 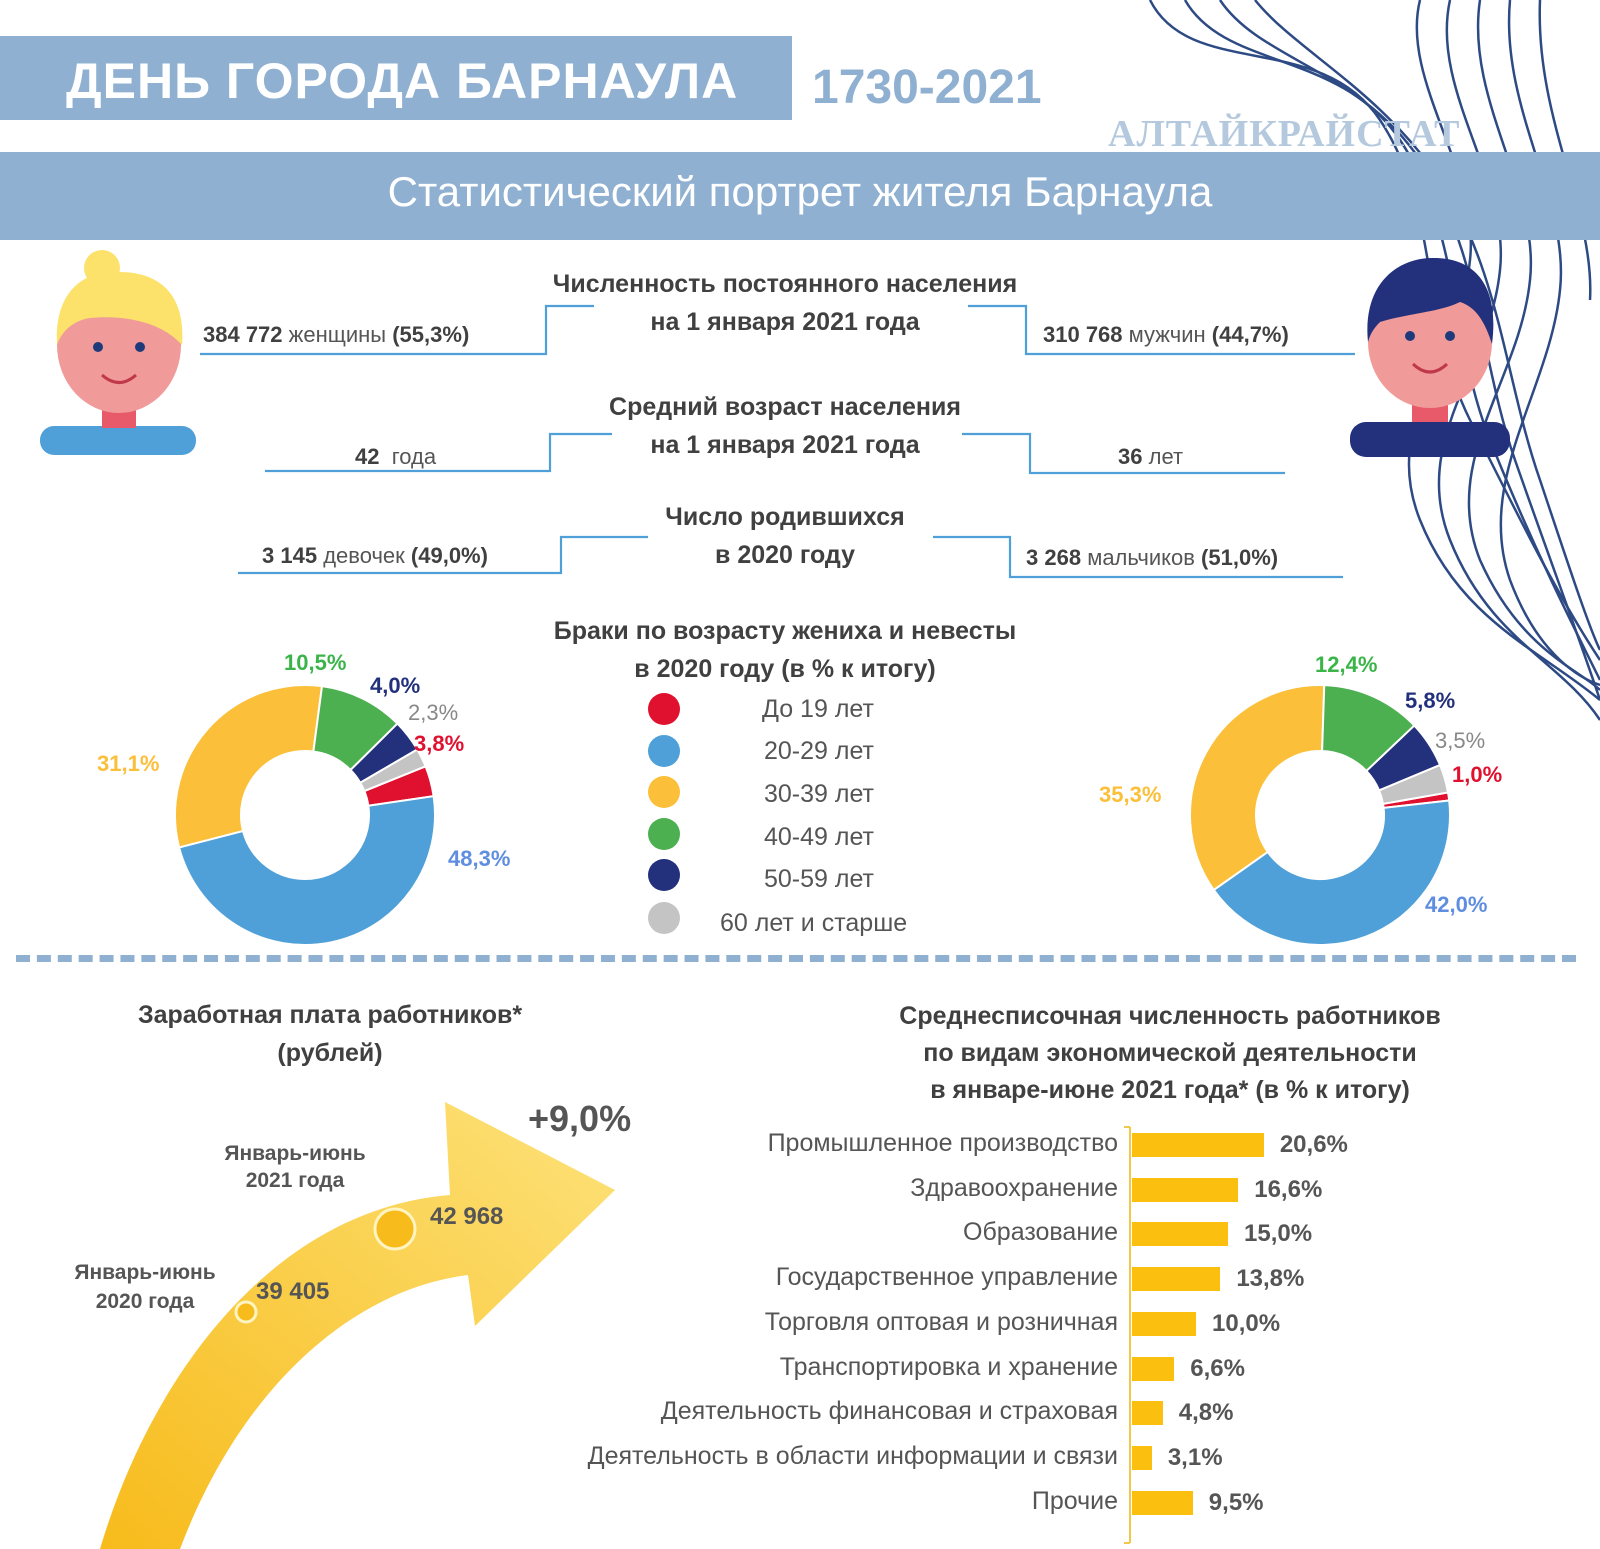 I want to click on bride-label-60-plus: 2,3%, so click(x=433, y=712).